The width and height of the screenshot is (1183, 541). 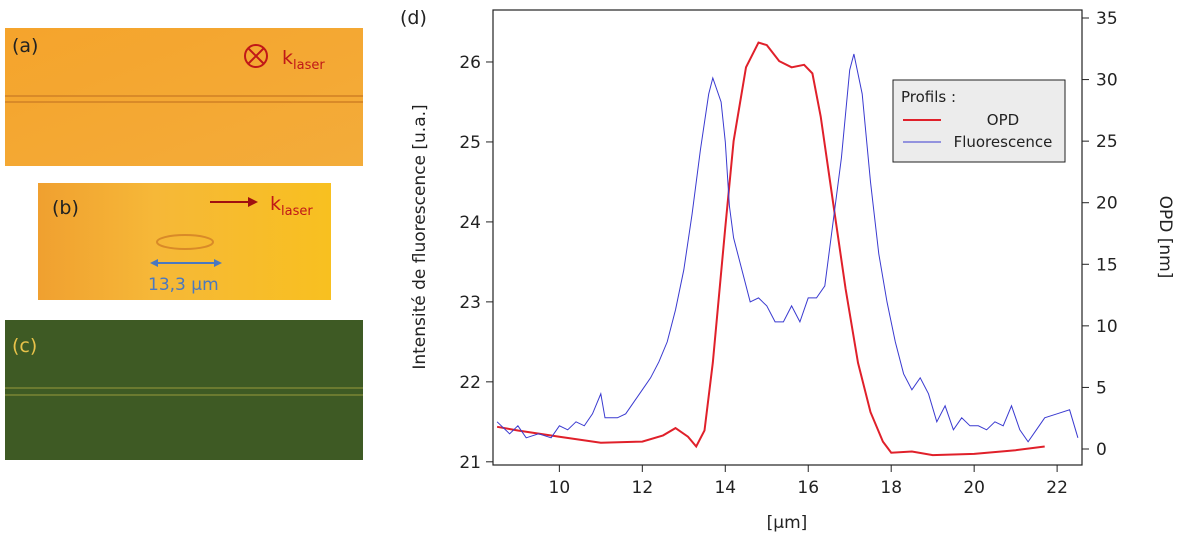 What do you see at coordinates (725, 488) in the screenshot?
I see `x-tick-label: 14` at bounding box center [725, 488].